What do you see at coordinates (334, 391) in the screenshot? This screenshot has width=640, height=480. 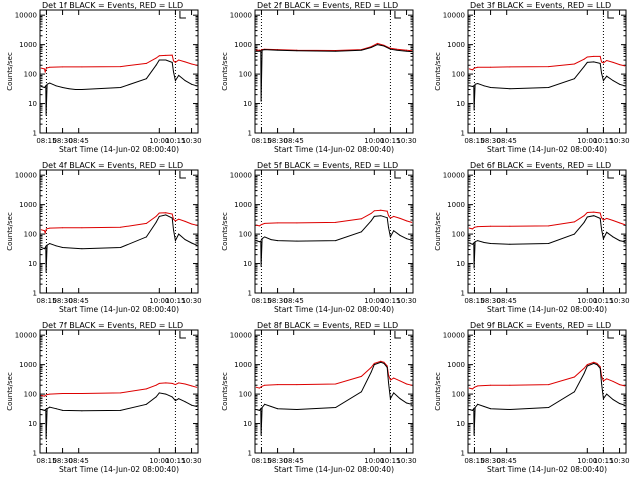 I see `plot-frame` at bounding box center [334, 391].